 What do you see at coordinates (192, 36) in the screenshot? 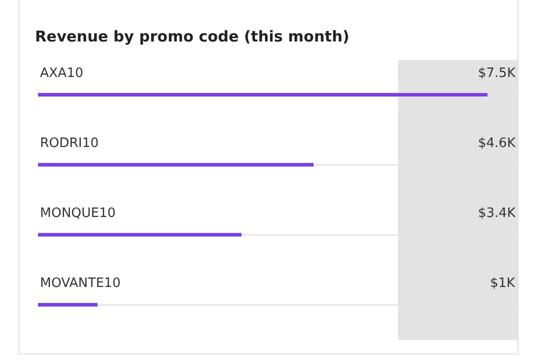
I see `chart-title: Revenue by promo code (this month)` at bounding box center [192, 36].